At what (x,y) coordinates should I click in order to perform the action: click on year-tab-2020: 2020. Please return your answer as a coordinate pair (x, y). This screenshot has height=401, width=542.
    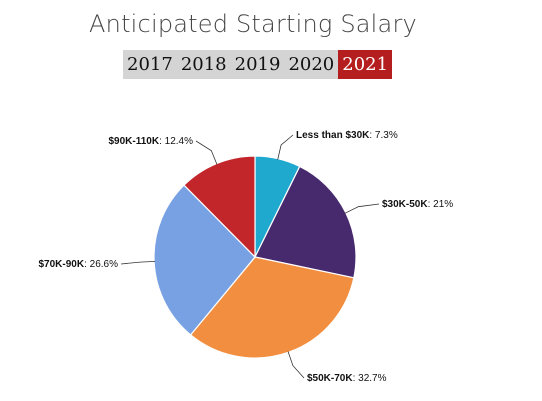
    Looking at the image, I should click on (311, 64).